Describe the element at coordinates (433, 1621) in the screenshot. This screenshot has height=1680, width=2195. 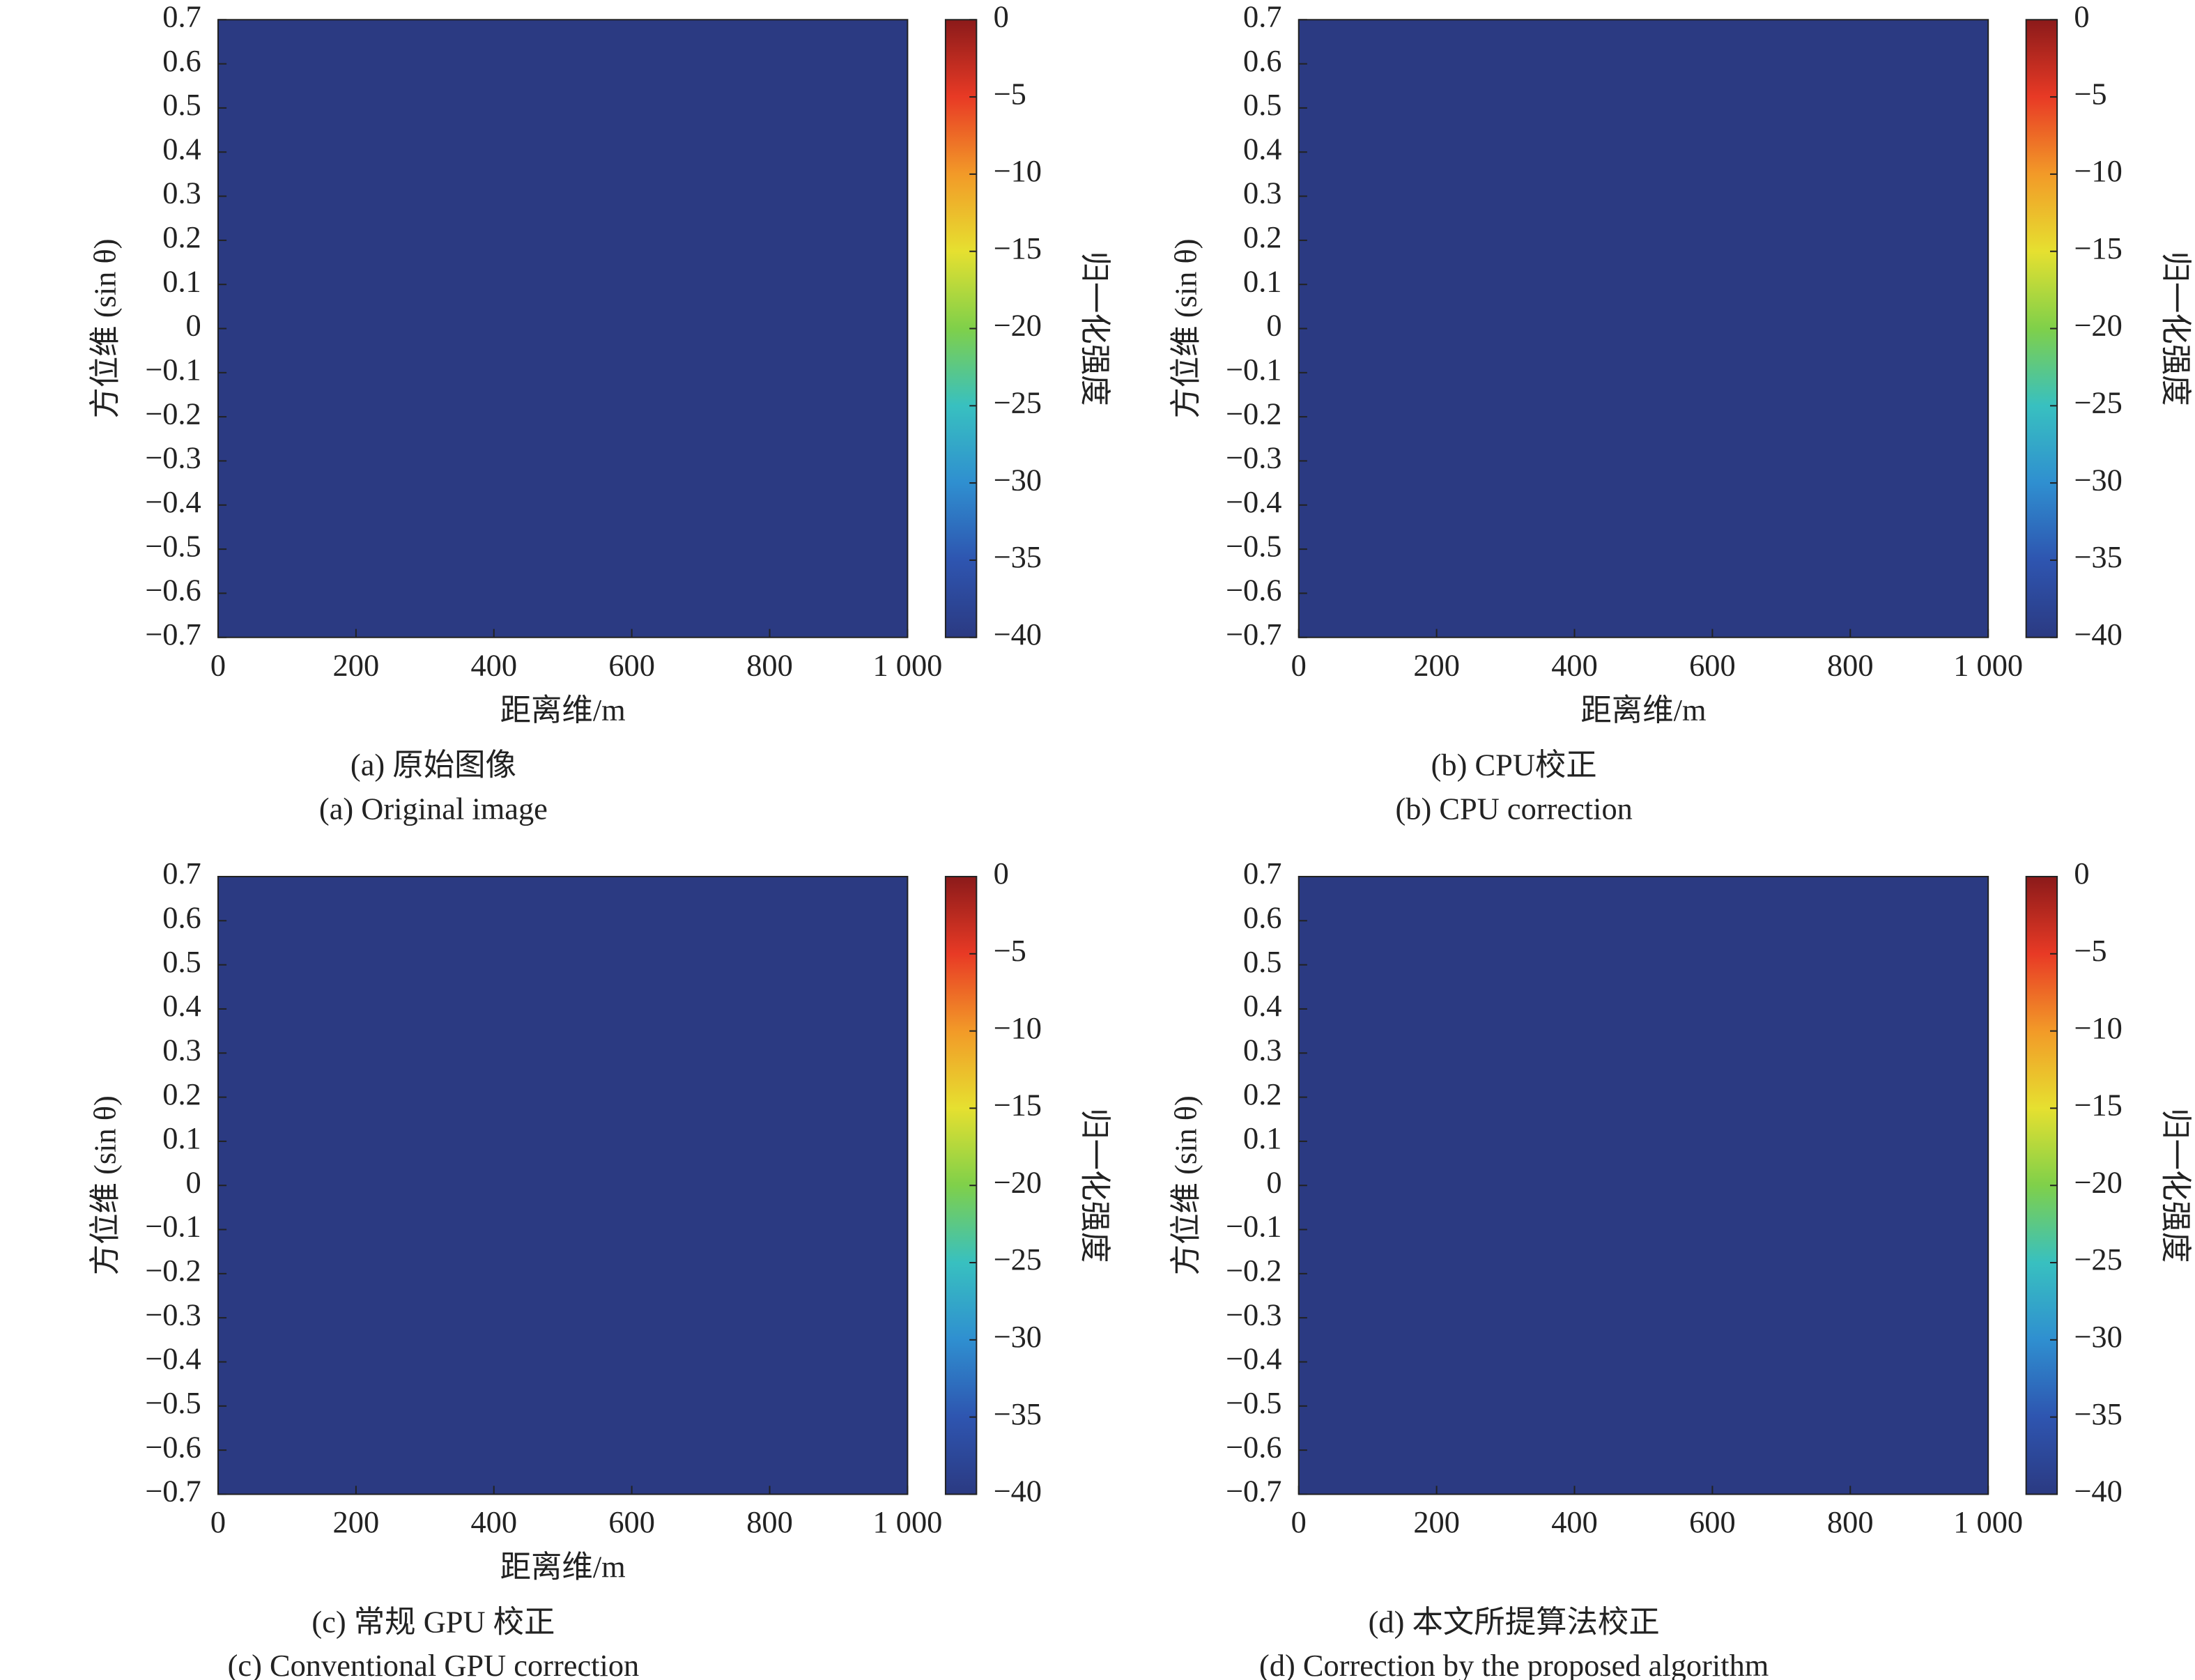
I see `caption: (c) 常规 GPU 校正` at that location.